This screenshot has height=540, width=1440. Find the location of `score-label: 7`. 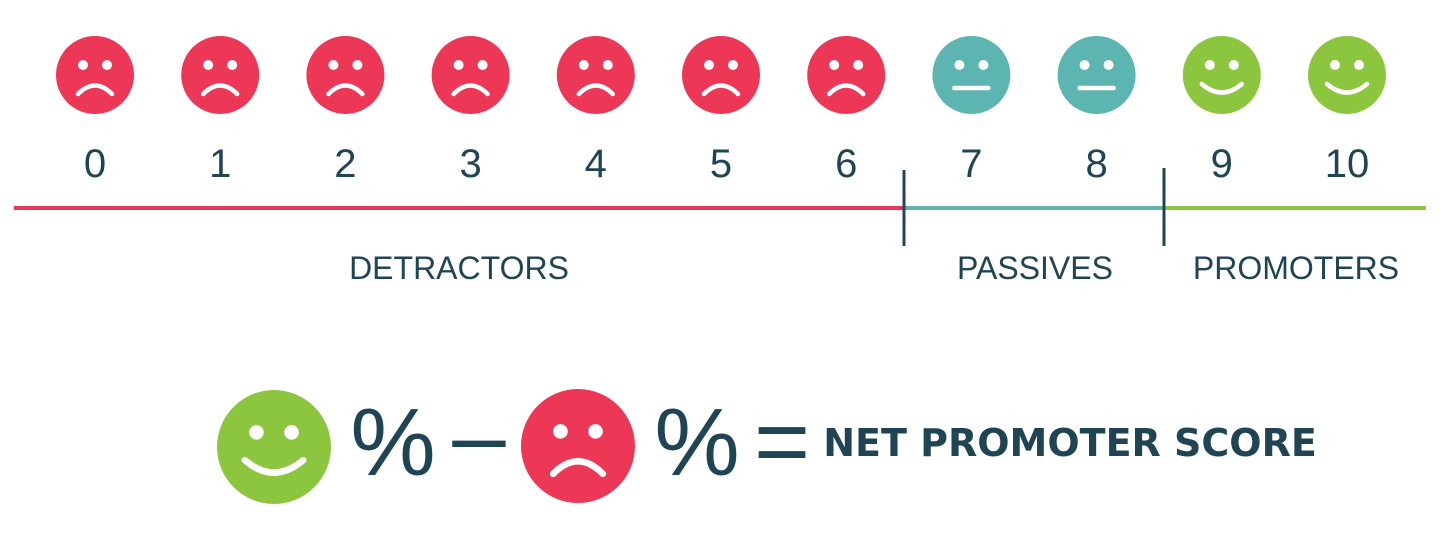

score-label: 7 is located at coordinates (971, 164).